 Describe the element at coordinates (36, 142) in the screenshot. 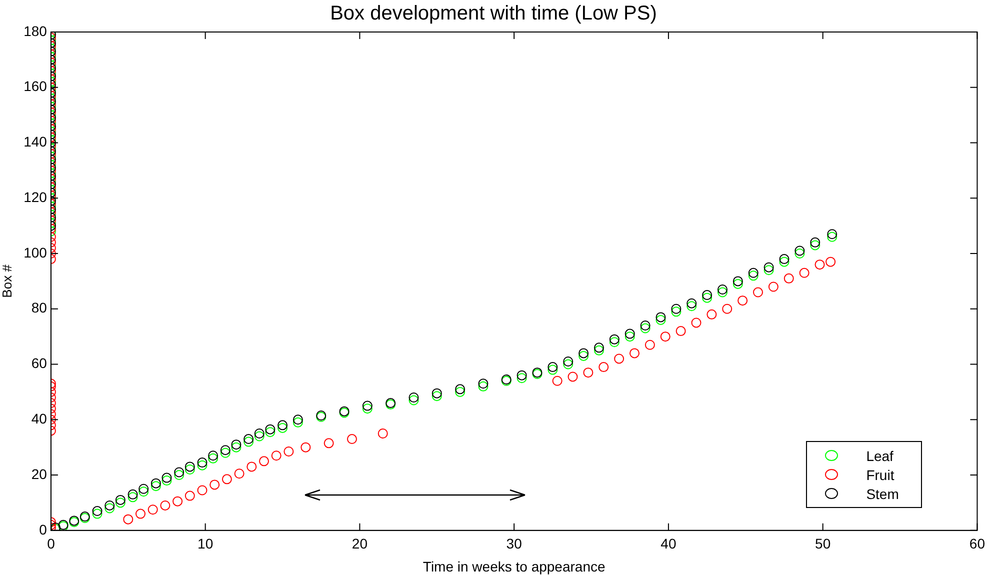

I see `y-tick-label: 140` at that location.